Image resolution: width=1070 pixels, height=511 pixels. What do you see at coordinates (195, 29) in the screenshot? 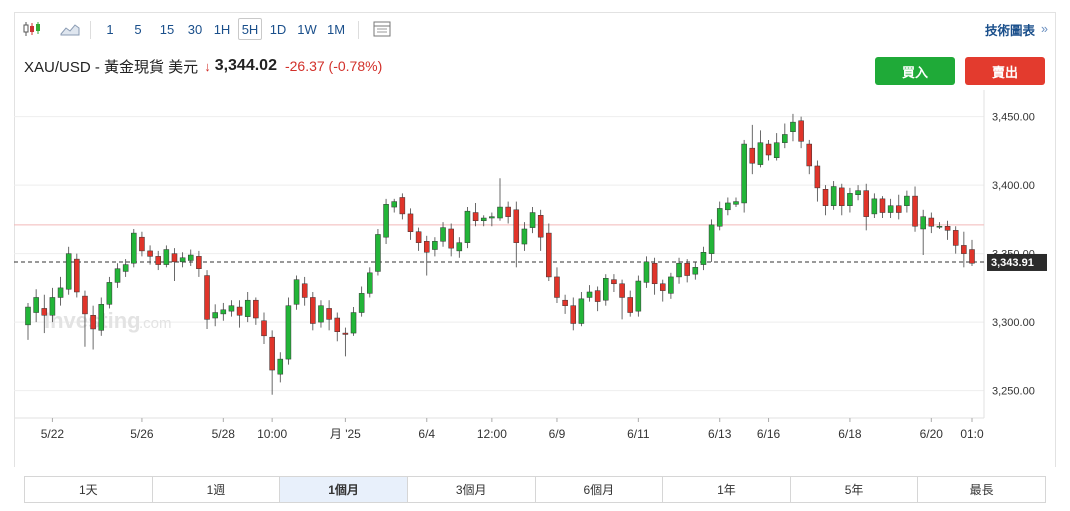
I see `interval-30: 30` at bounding box center [195, 29].